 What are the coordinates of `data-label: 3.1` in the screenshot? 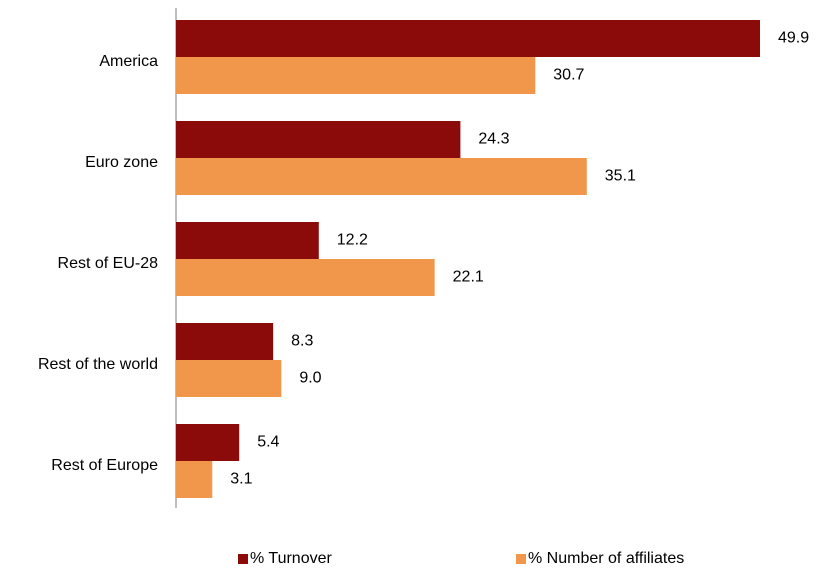 It's located at (241, 479).